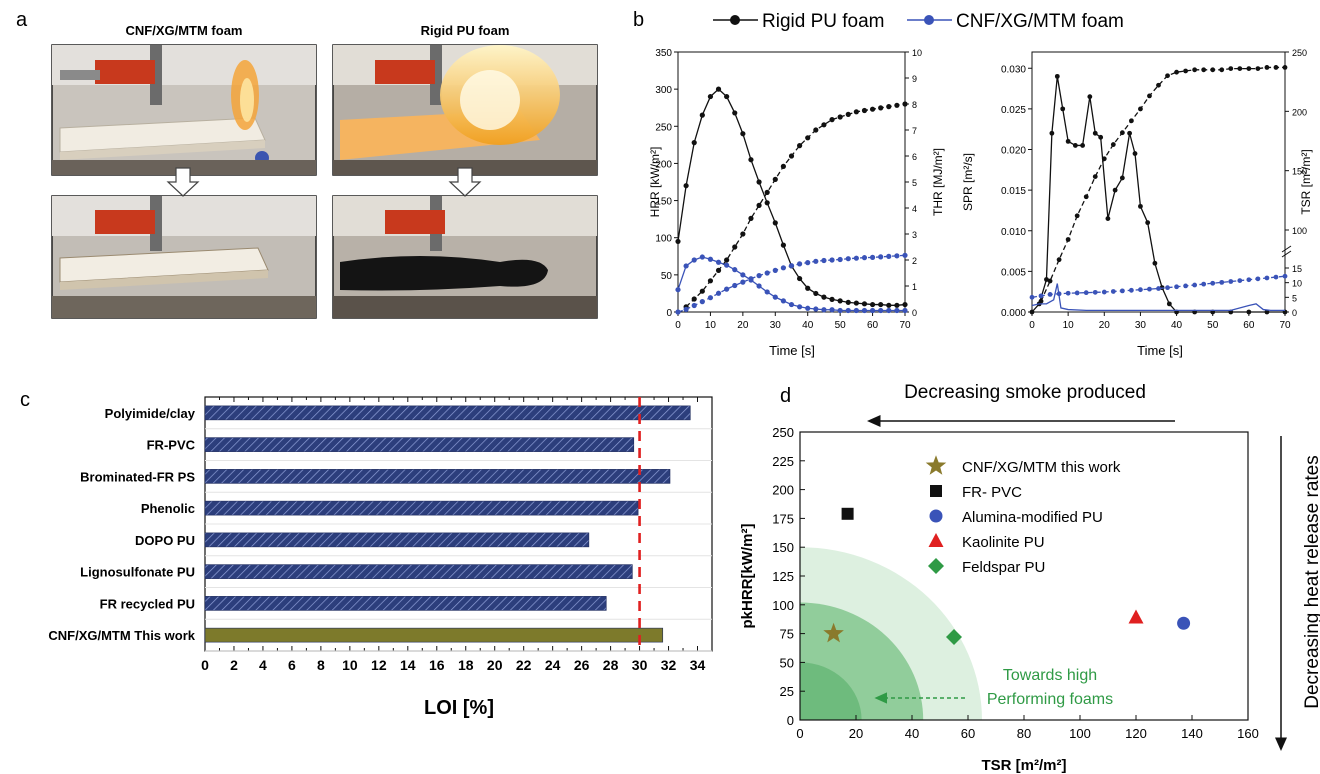 This screenshot has height=774, width=1320. What do you see at coordinates (663, 53) in the screenshot?
I see `y-tick-label: 350` at bounding box center [663, 53].